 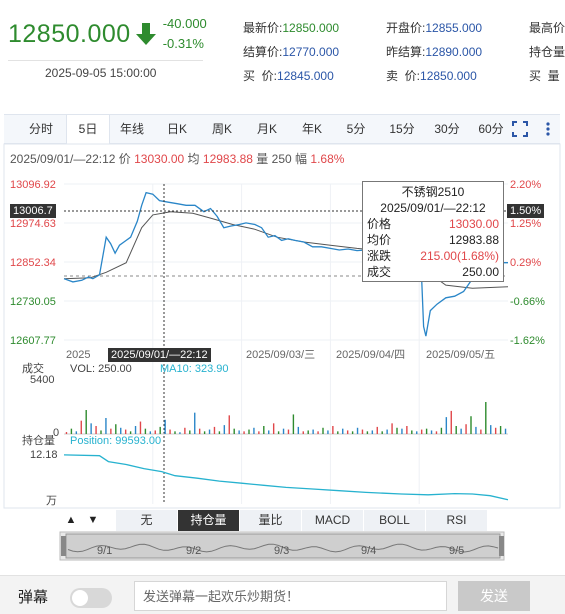 I want to click on quote-column-3: 最高价 持仓量 买 量, so click(x=547, y=52).